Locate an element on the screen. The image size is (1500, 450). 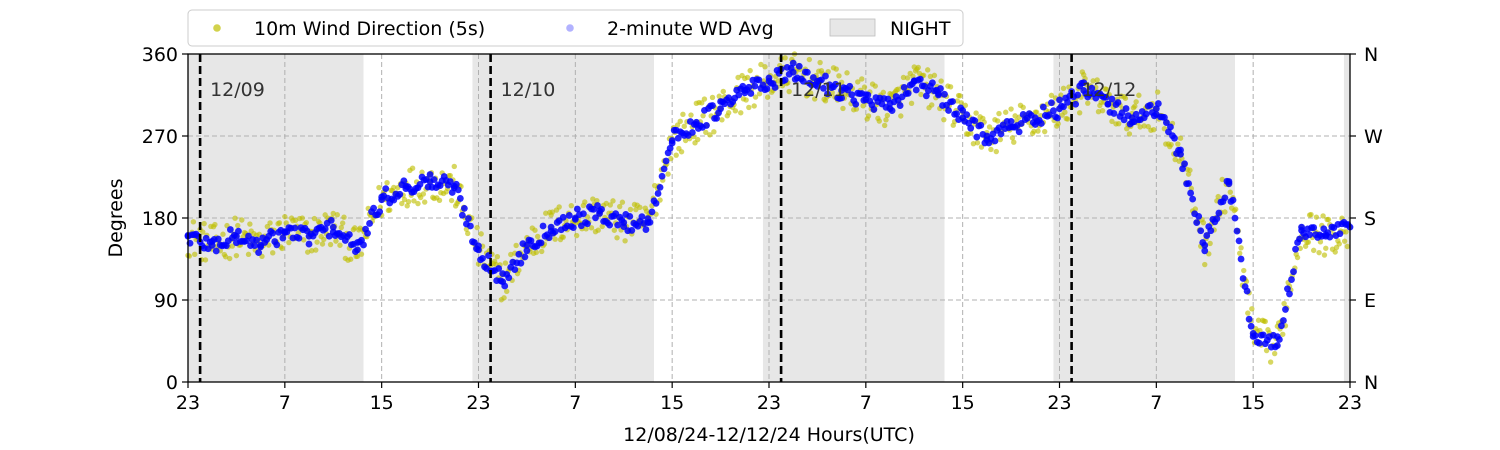
x-tick-label: 23 is located at coordinates (1350, 403).